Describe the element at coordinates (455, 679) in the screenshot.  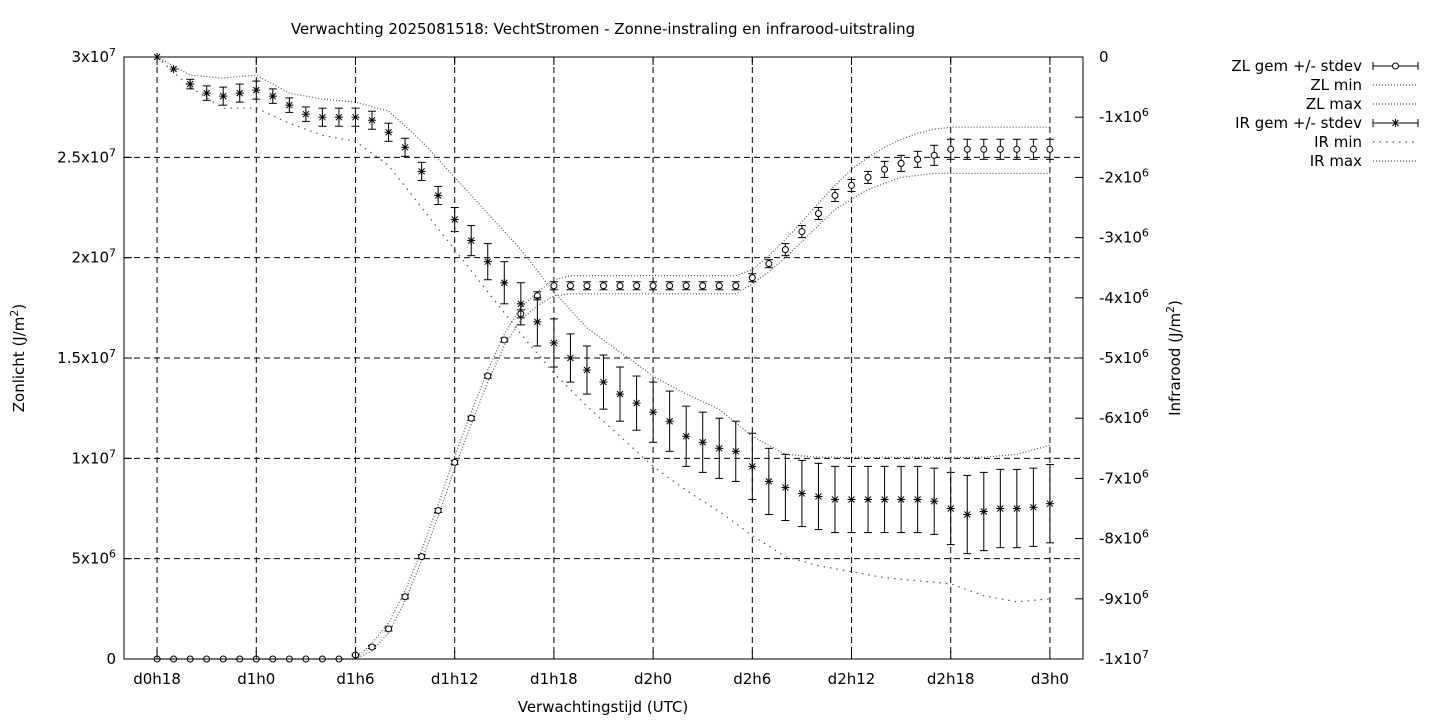
I see `x-tick-label: d1h12` at that location.